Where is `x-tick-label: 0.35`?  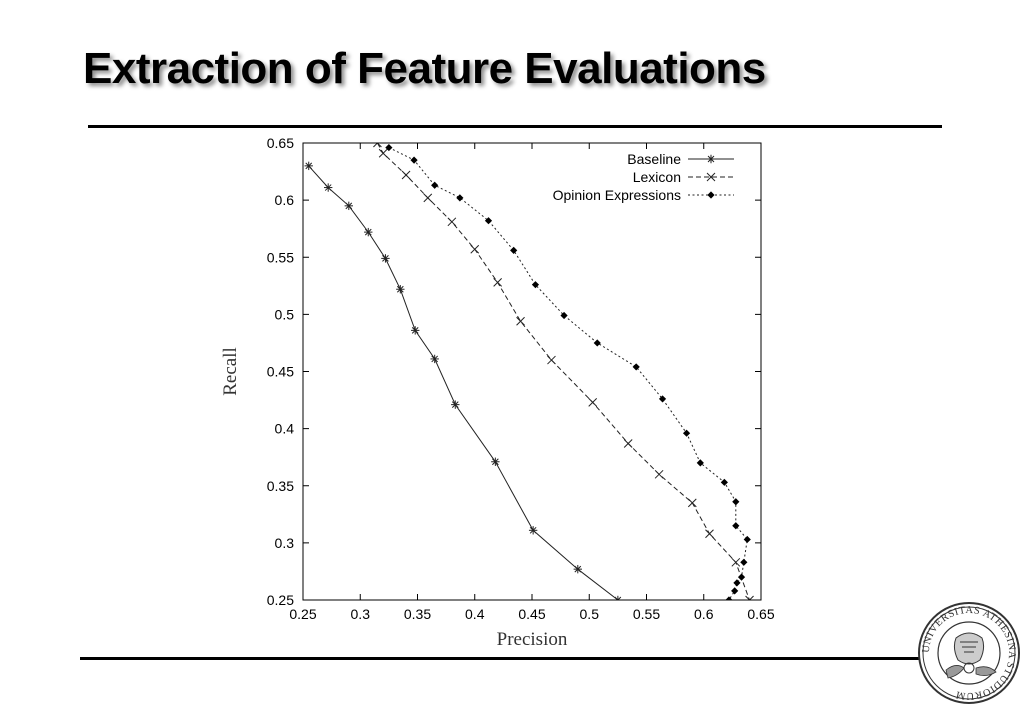 x-tick-label: 0.35 is located at coordinates (417, 614).